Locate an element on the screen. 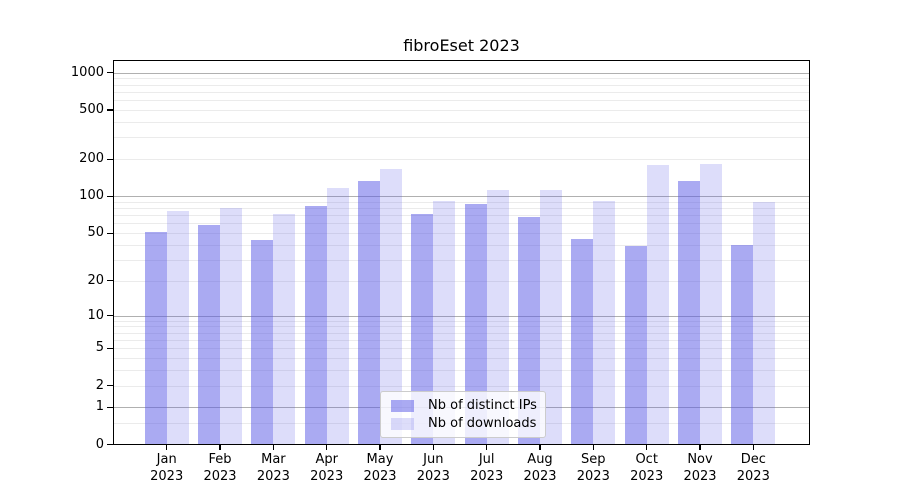 This screenshot has width=900, height=500. x-tick-label: Nov 2023 is located at coordinates (700, 468).